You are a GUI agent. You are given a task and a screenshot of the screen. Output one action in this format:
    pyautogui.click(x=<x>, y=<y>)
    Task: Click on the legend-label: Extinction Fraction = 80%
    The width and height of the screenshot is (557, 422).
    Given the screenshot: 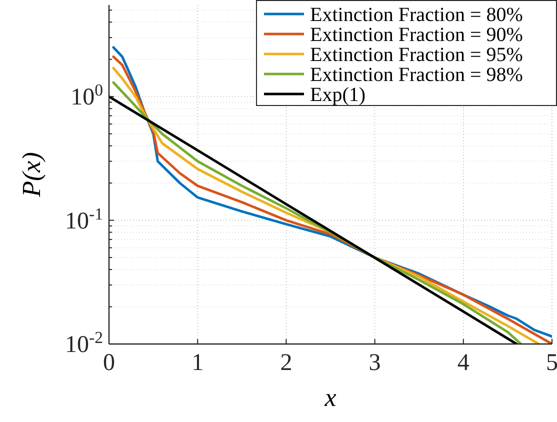 What is the action you would take?
    pyautogui.click(x=416, y=15)
    